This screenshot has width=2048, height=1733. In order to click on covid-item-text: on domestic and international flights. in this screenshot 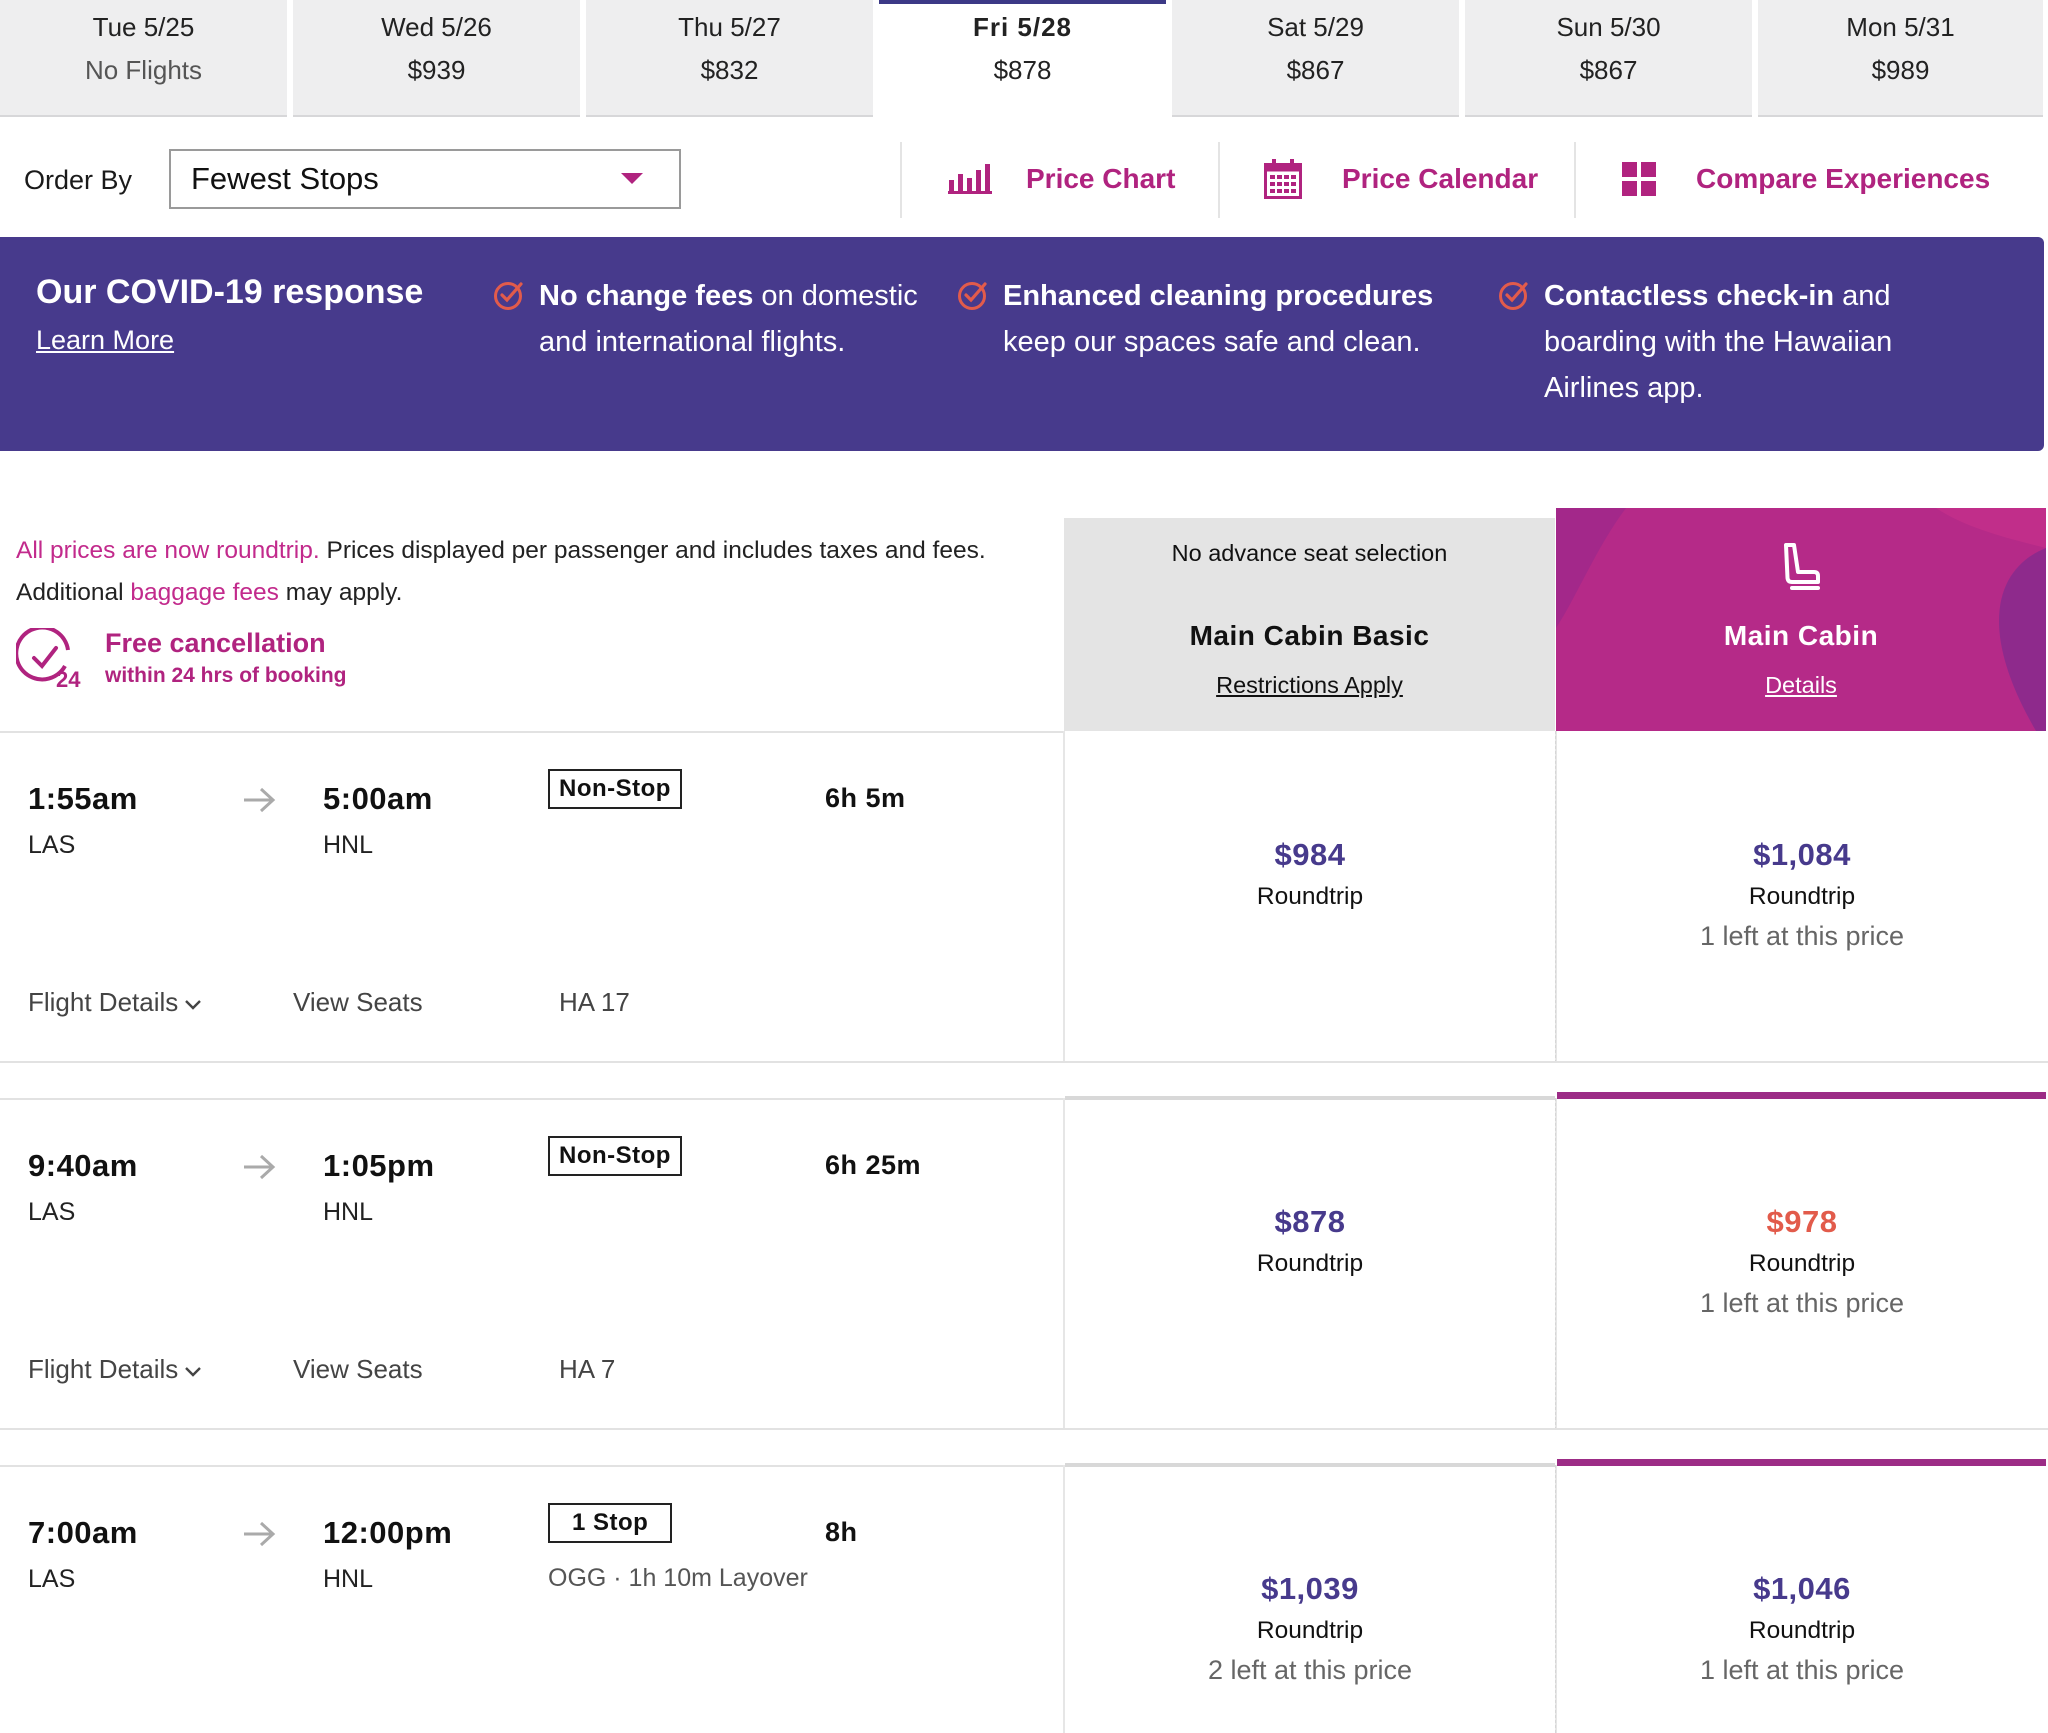, I will do `click(728, 319)`.